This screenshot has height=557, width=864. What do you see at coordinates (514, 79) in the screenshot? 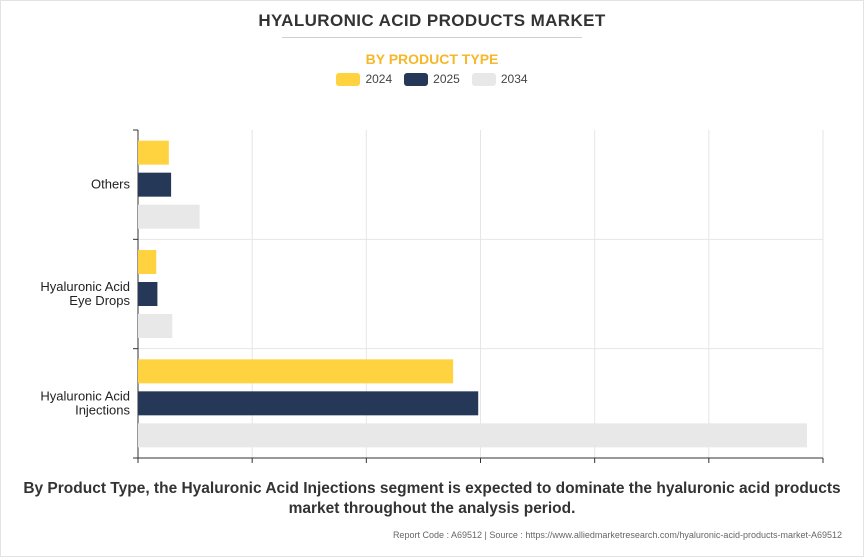
I see `legend-label-2034: 2034` at bounding box center [514, 79].